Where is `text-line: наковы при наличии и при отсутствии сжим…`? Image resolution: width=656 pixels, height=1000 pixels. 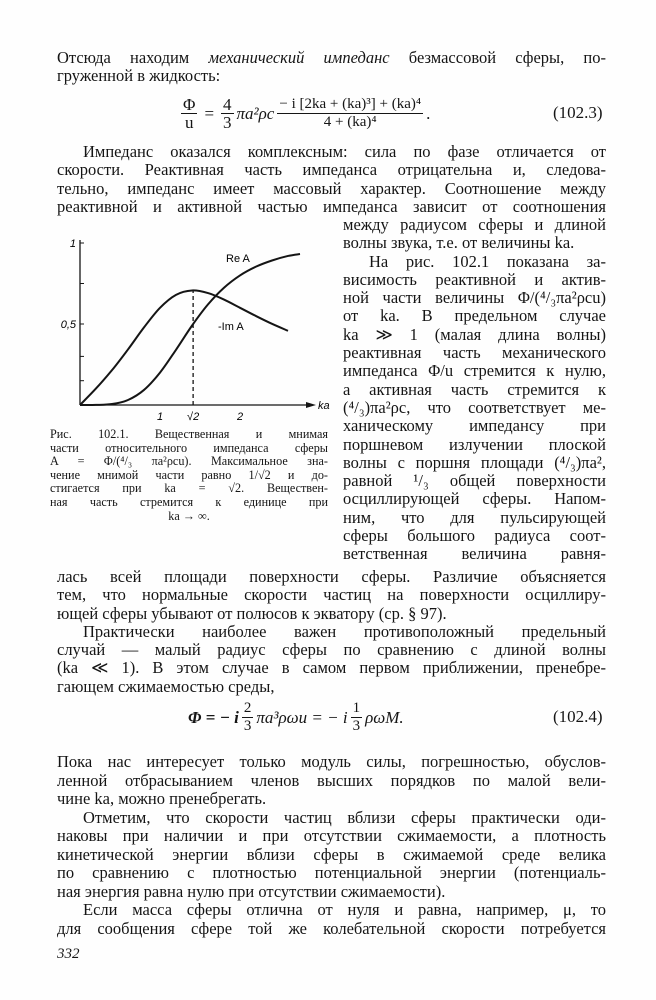 text-line: наковы при наличии и при отсутствии сжим… is located at coordinates (331, 835).